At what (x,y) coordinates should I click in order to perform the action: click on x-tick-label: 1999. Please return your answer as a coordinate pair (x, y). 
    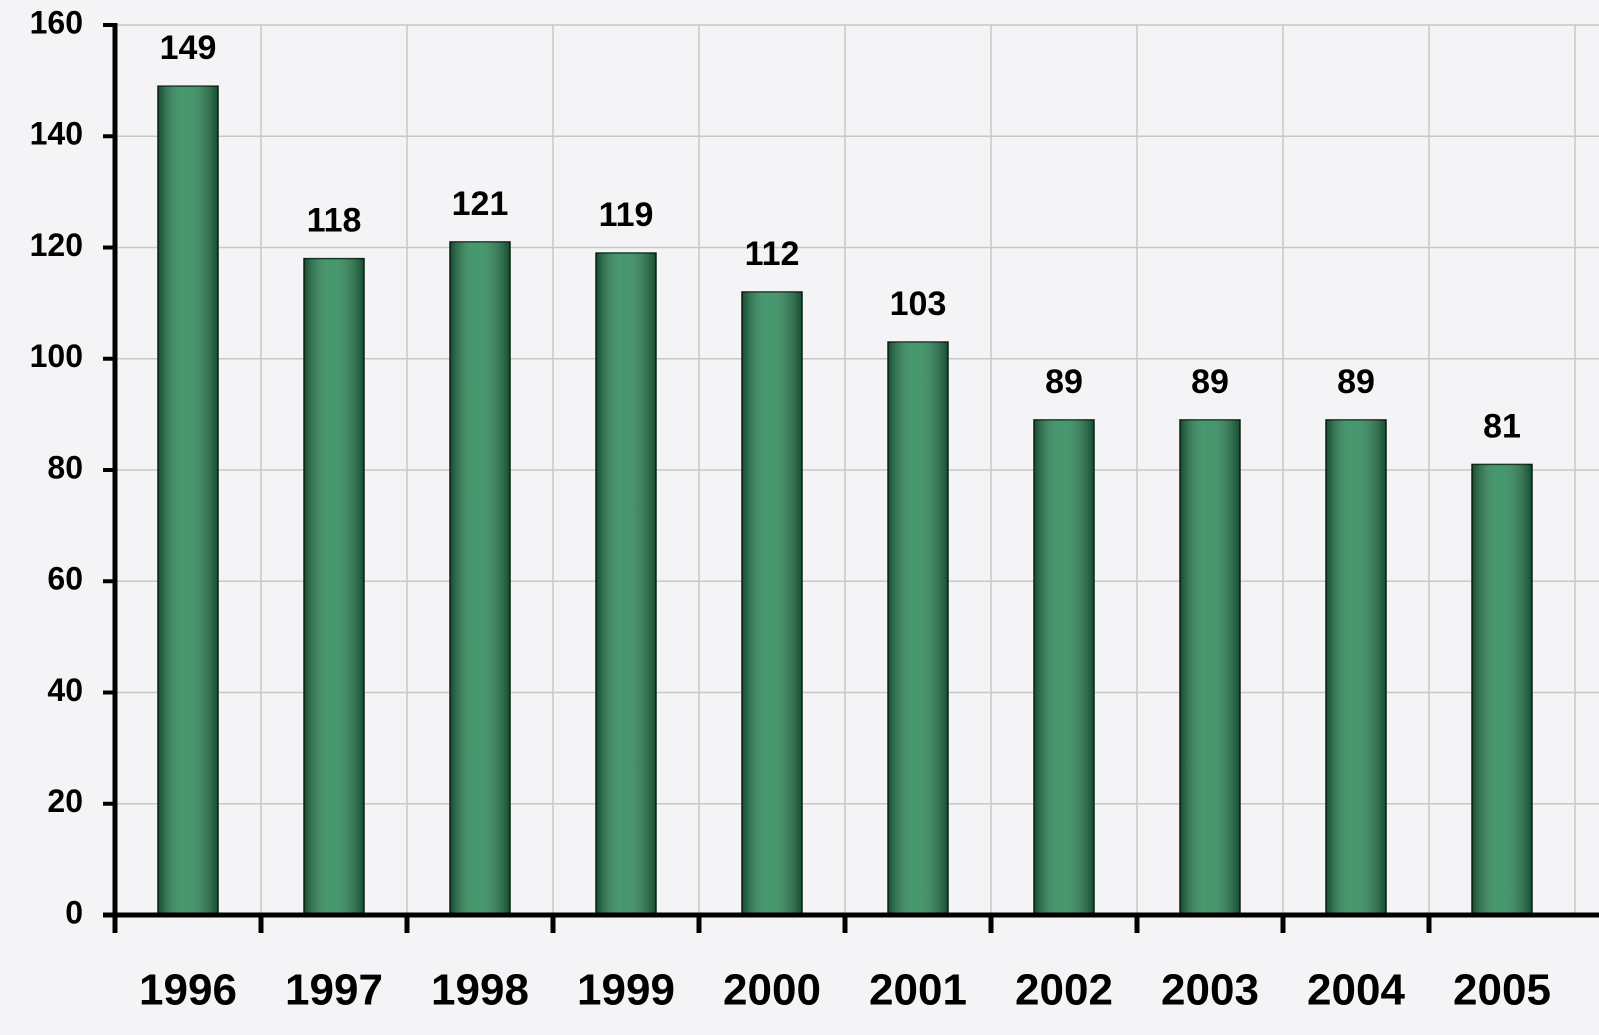
    Looking at the image, I should click on (626, 990).